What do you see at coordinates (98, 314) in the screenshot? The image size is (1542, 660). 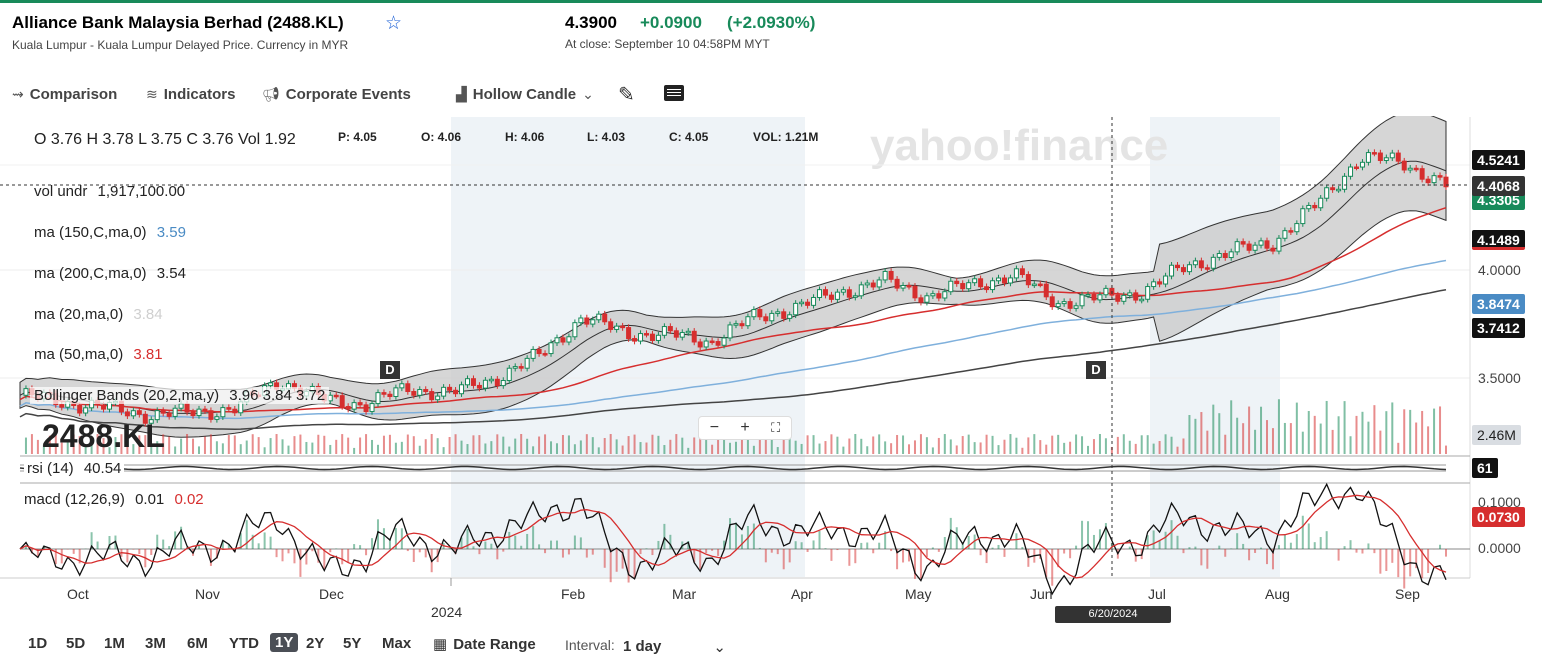 I see `ma20-legend: ma (20,ma,0) 3.84` at bounding box center [98, 314].